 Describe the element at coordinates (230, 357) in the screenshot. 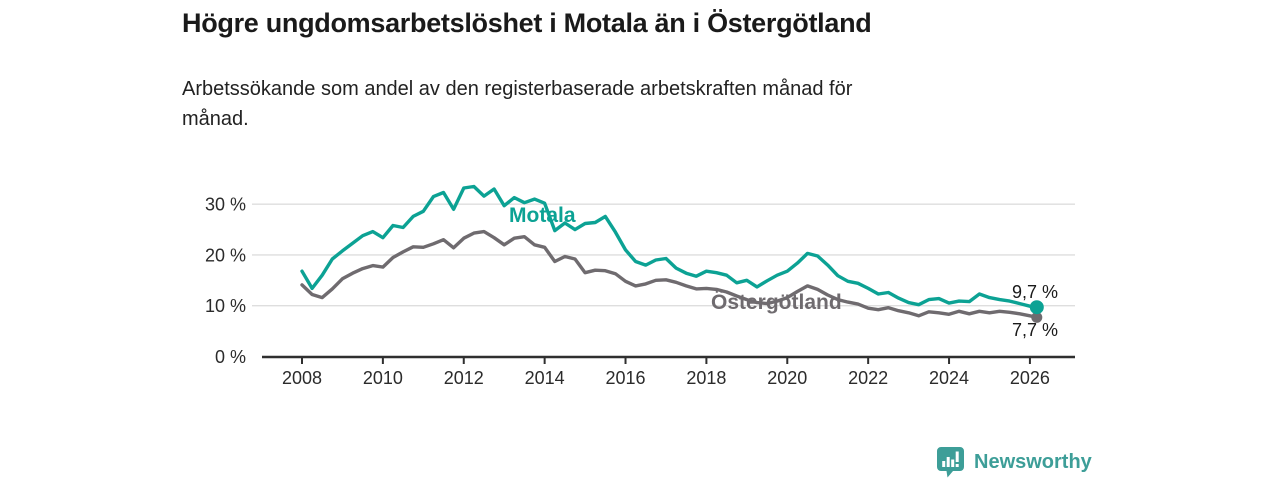

I see `y-tick-label: 0 %` at that location.